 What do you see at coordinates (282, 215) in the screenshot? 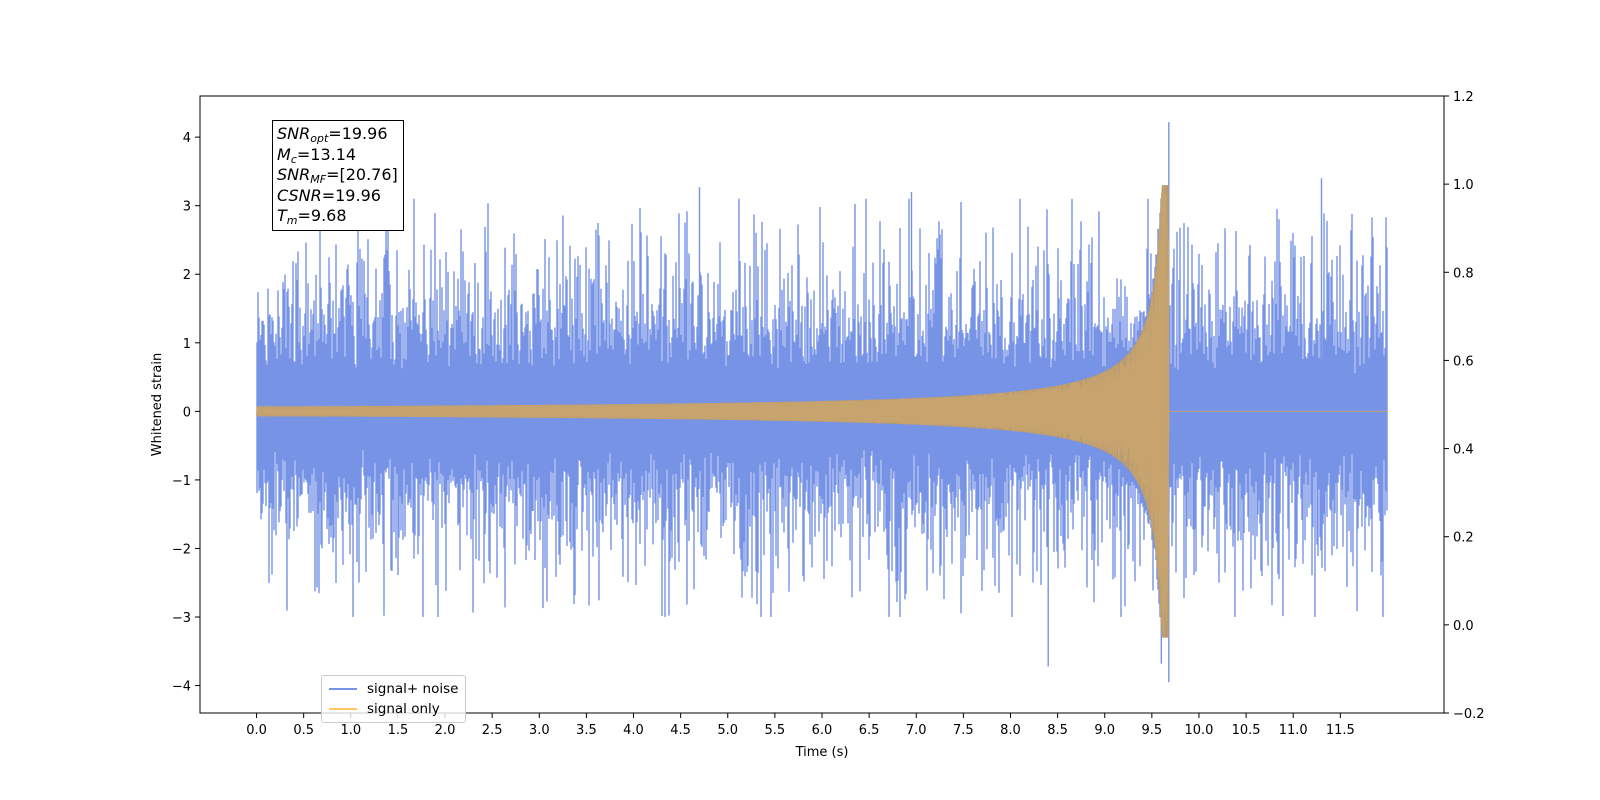
I see `merger-time-symbol: T` at bounding box center [282, 215].